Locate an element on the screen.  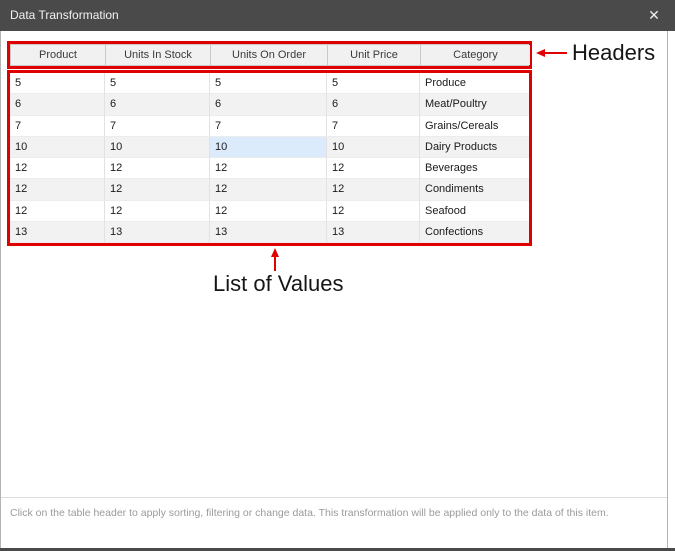
headers-arrow-shaft is located at coordinates (555, 53).